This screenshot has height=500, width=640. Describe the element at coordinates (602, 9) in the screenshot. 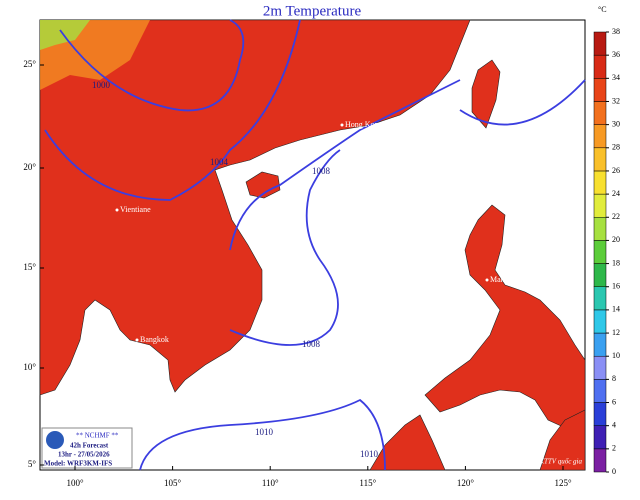

I see `colorbar-unit: °C` at that location.